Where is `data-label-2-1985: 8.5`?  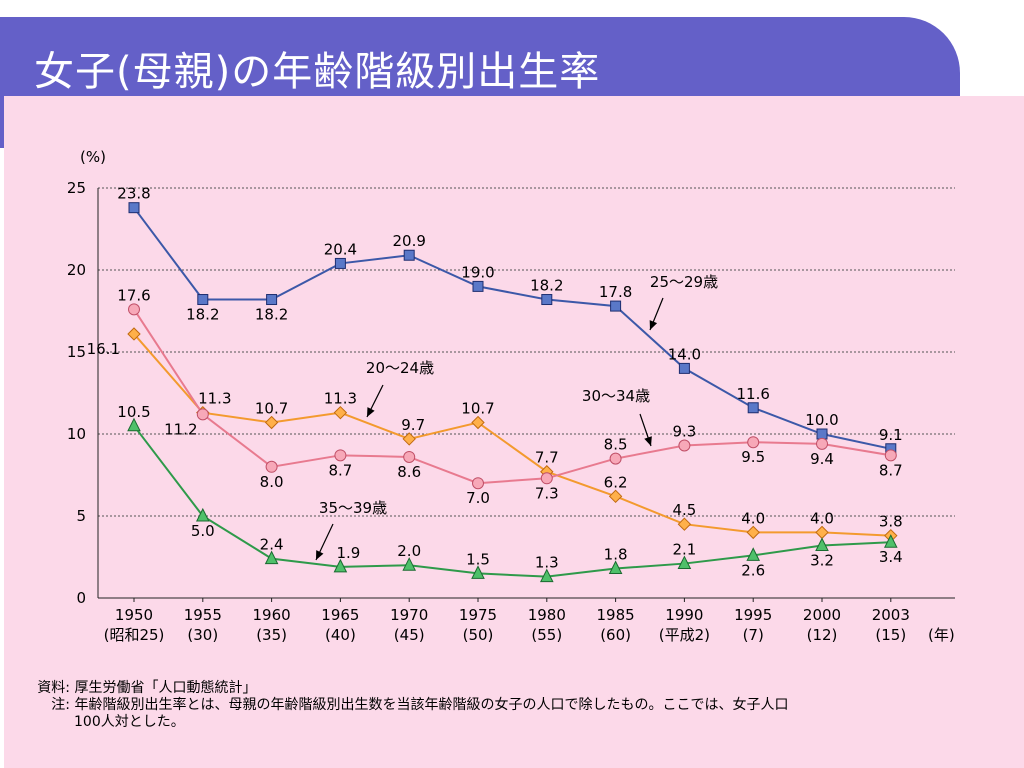 data-label-2-1985: 8.5 is located at coordinates (616, 445).